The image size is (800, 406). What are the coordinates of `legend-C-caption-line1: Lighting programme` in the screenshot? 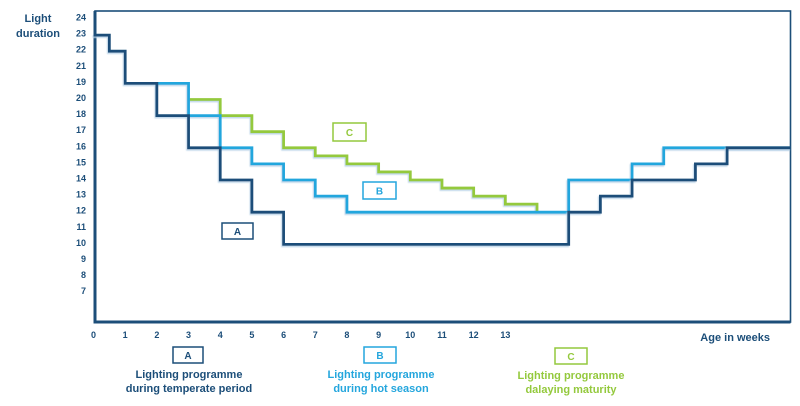 It's located at (571, 376).